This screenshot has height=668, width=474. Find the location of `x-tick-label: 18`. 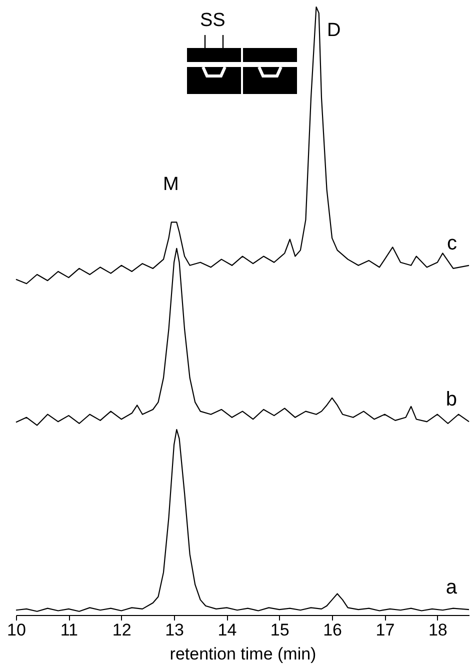

x-tick-label: 18 is located at coordinates (438, 630).